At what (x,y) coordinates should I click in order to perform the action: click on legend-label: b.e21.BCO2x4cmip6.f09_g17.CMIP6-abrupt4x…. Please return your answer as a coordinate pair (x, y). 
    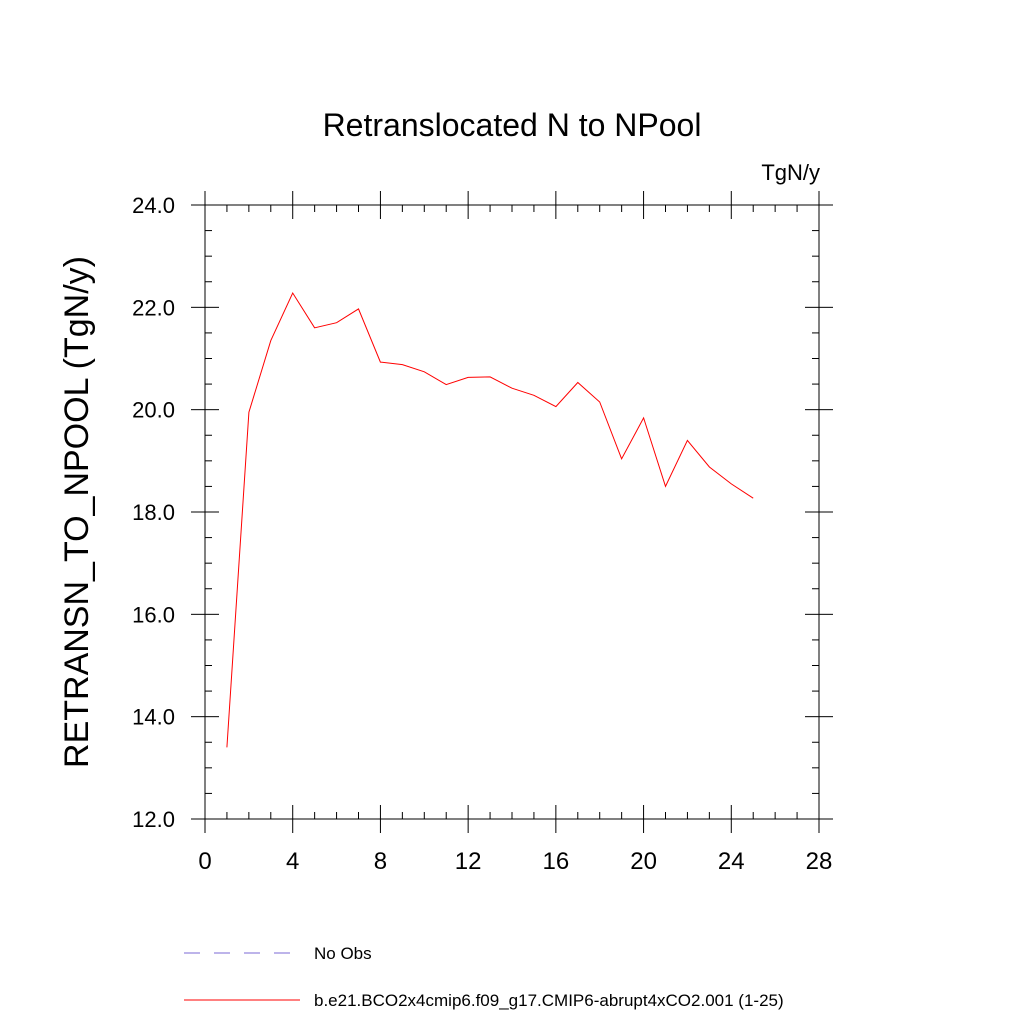
    Looking at the image, I should click on (549, 1000).